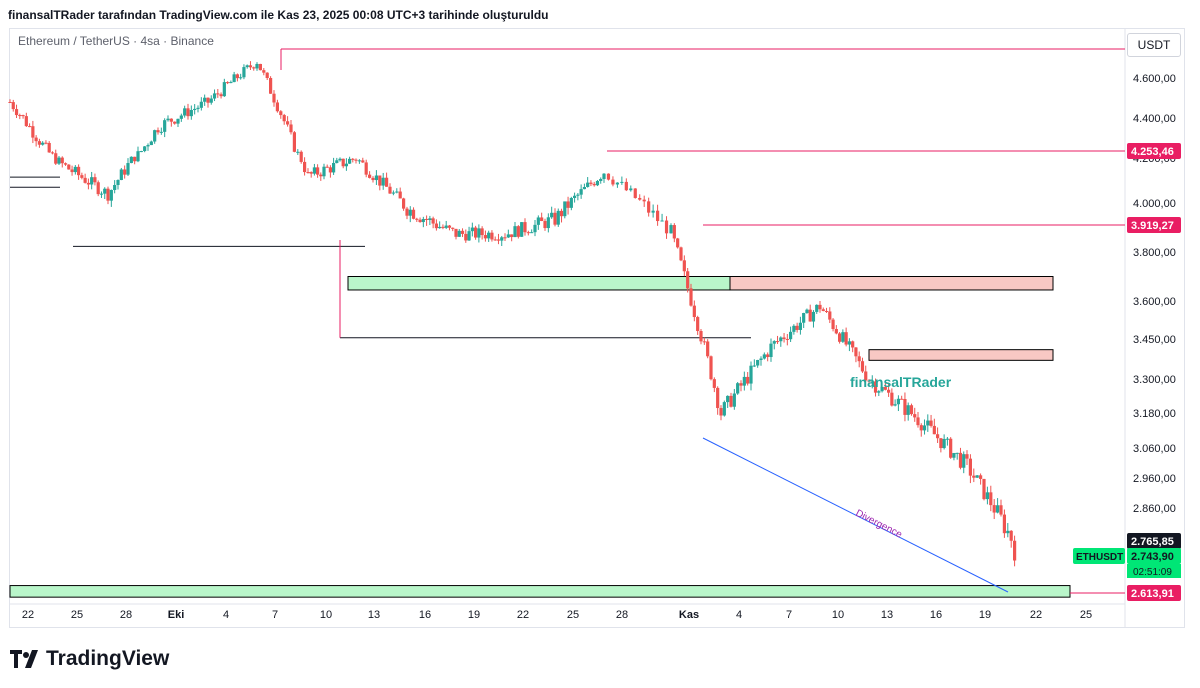 The width and height of the screenshot is (1200, 688). What do you see at coordinates (1152, 594) in the screenshot?
I see `price-badge-label: 2.613,91` at bounding box center [1152, 594].